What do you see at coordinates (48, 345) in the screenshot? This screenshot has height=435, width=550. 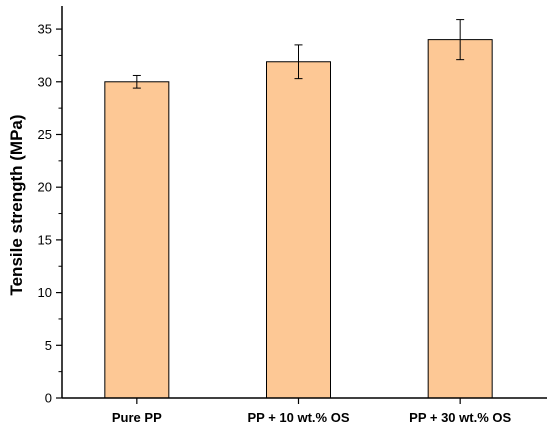 I see `y-tick-label-1: 5` at bounding box center [48, 345].